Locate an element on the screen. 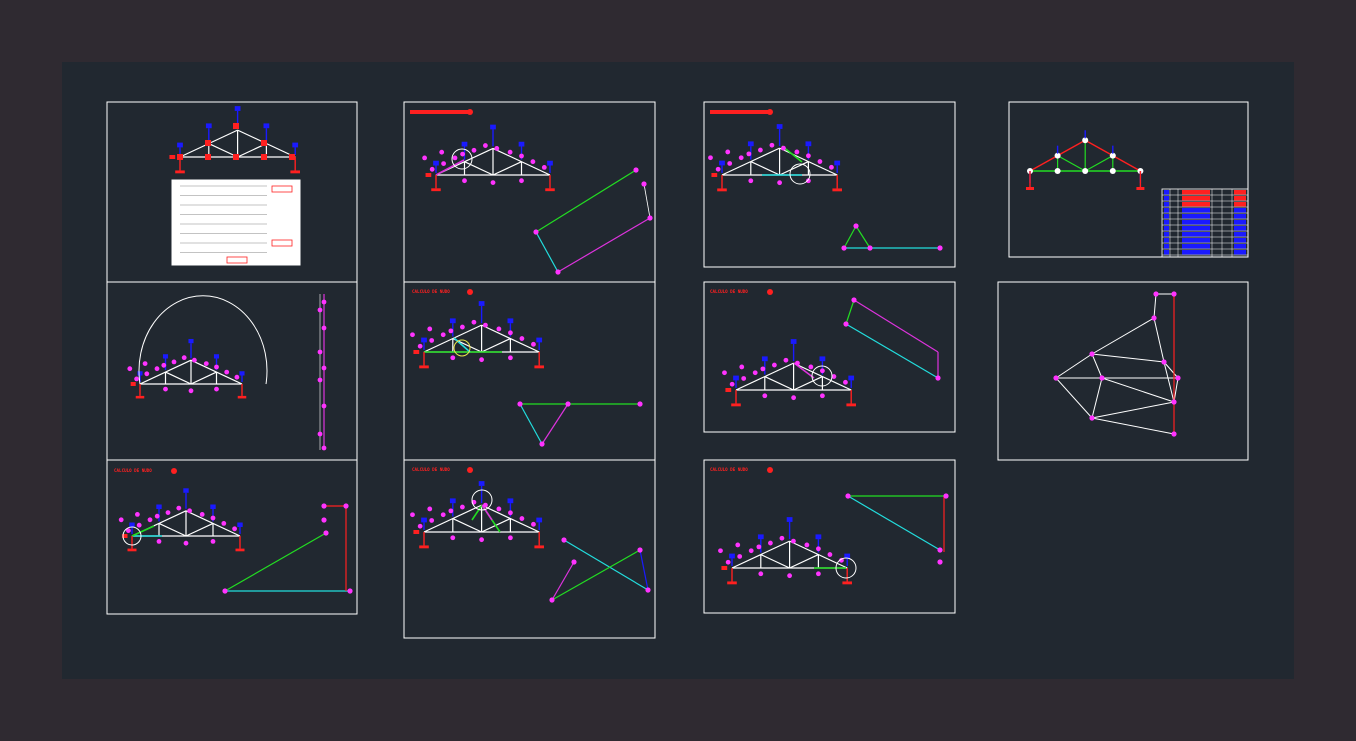 The width and height of the screenshot is (1356, 741). results-table is located at coordinates (1205, 223).